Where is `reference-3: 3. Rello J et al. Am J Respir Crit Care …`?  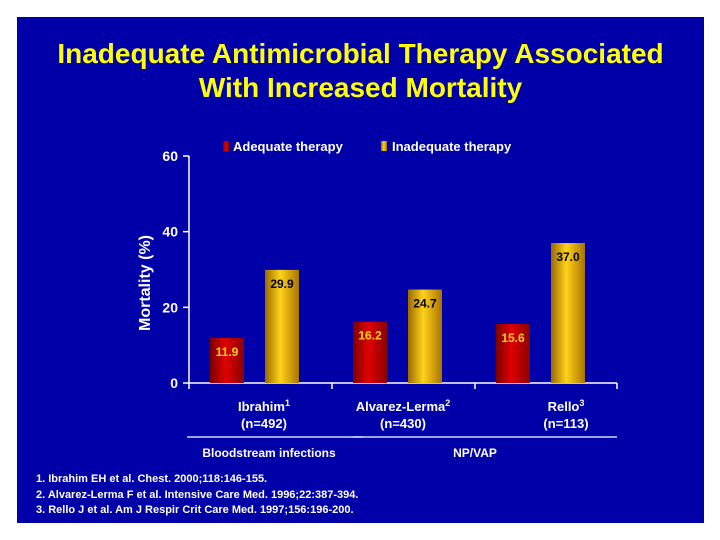
reference-3: 3. Rello J et al. Am J Respir Crit Care … is located at coordinates (195, 510).